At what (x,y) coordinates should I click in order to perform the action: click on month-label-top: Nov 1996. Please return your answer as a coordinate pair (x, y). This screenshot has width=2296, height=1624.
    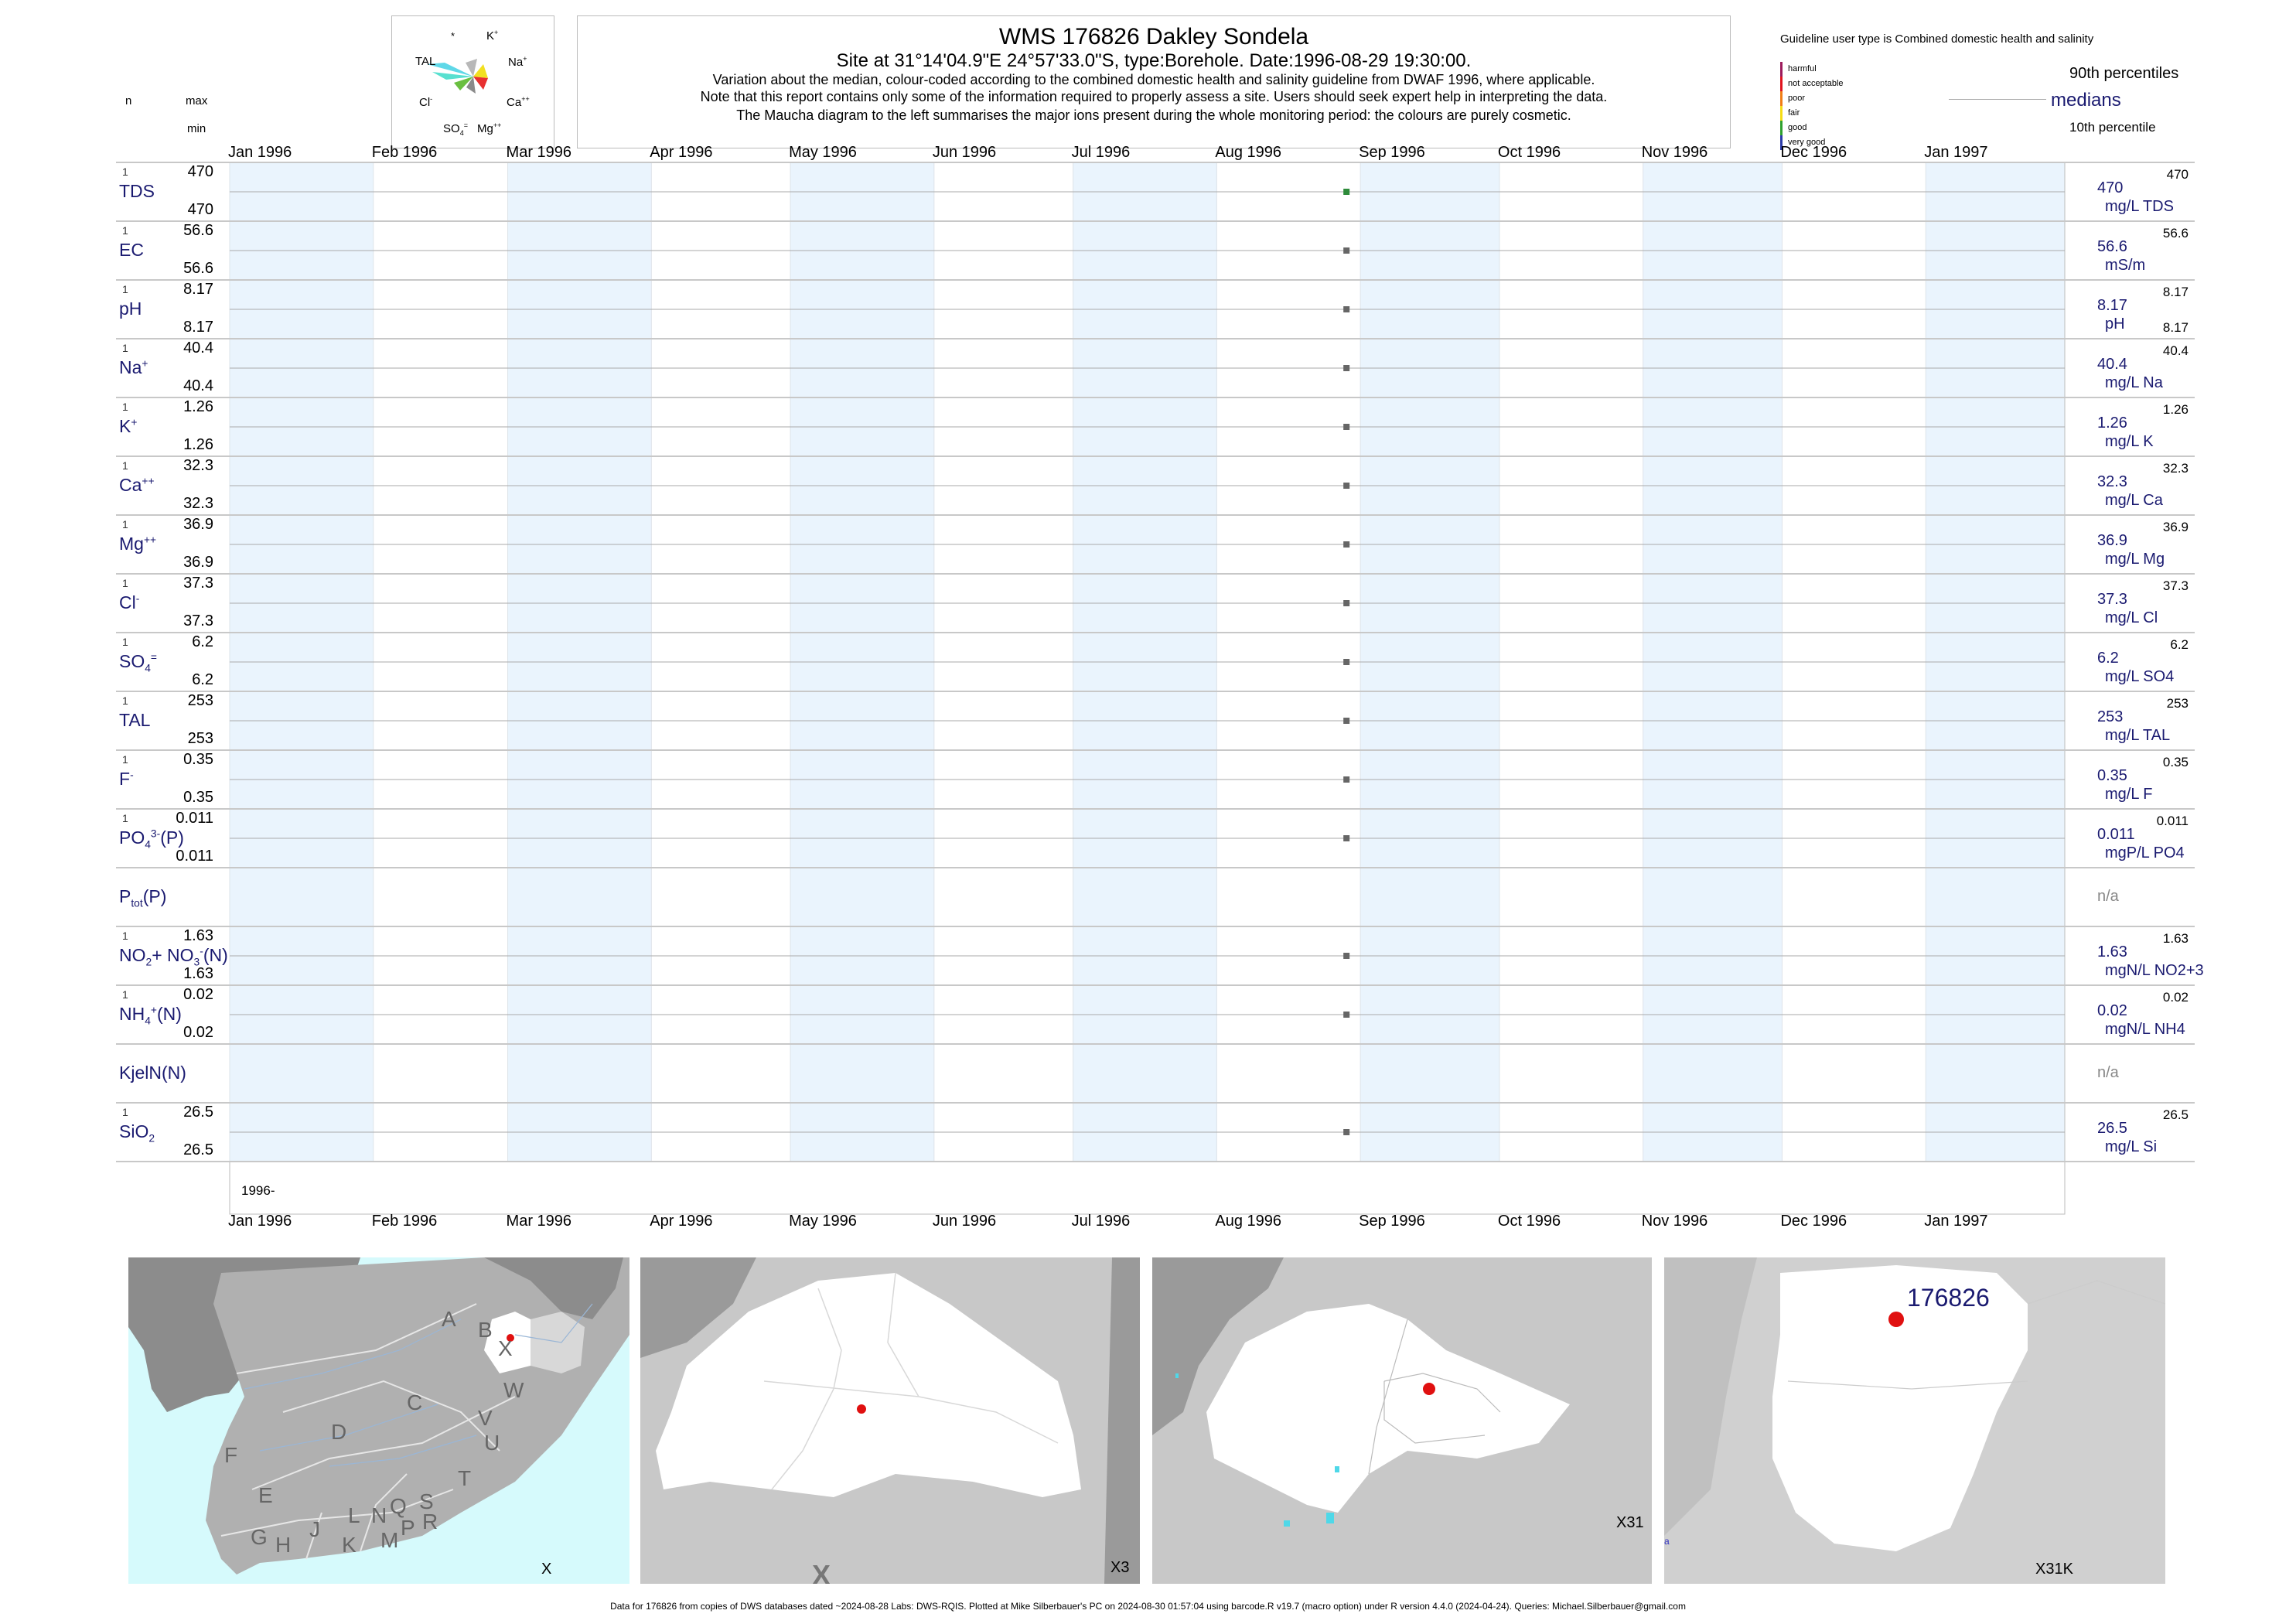
    Looking at the image, I should click on (1674, 152).